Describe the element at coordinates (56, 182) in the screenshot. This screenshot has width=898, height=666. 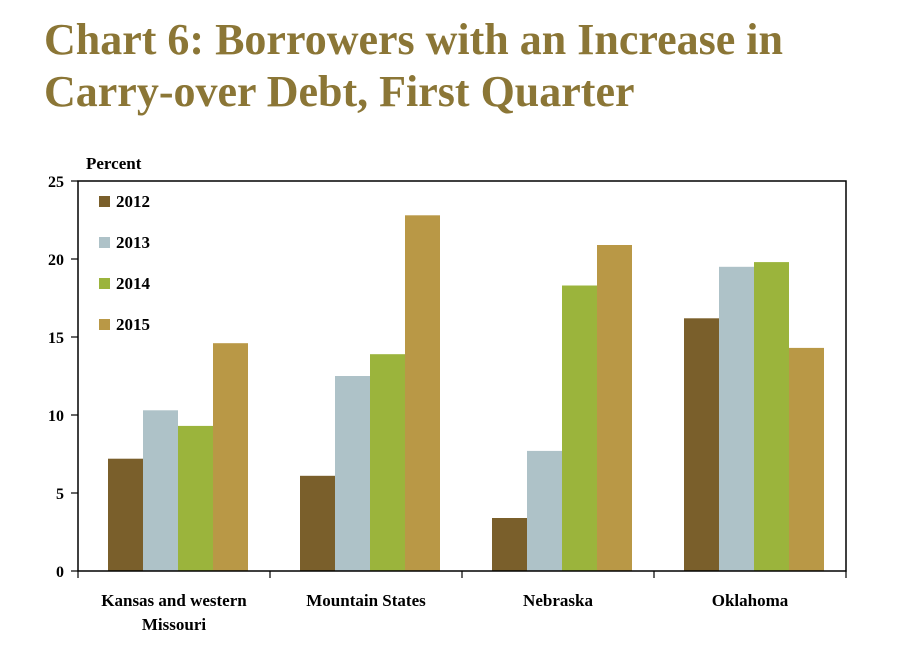
I see `y-tick-label: 25` at that location.